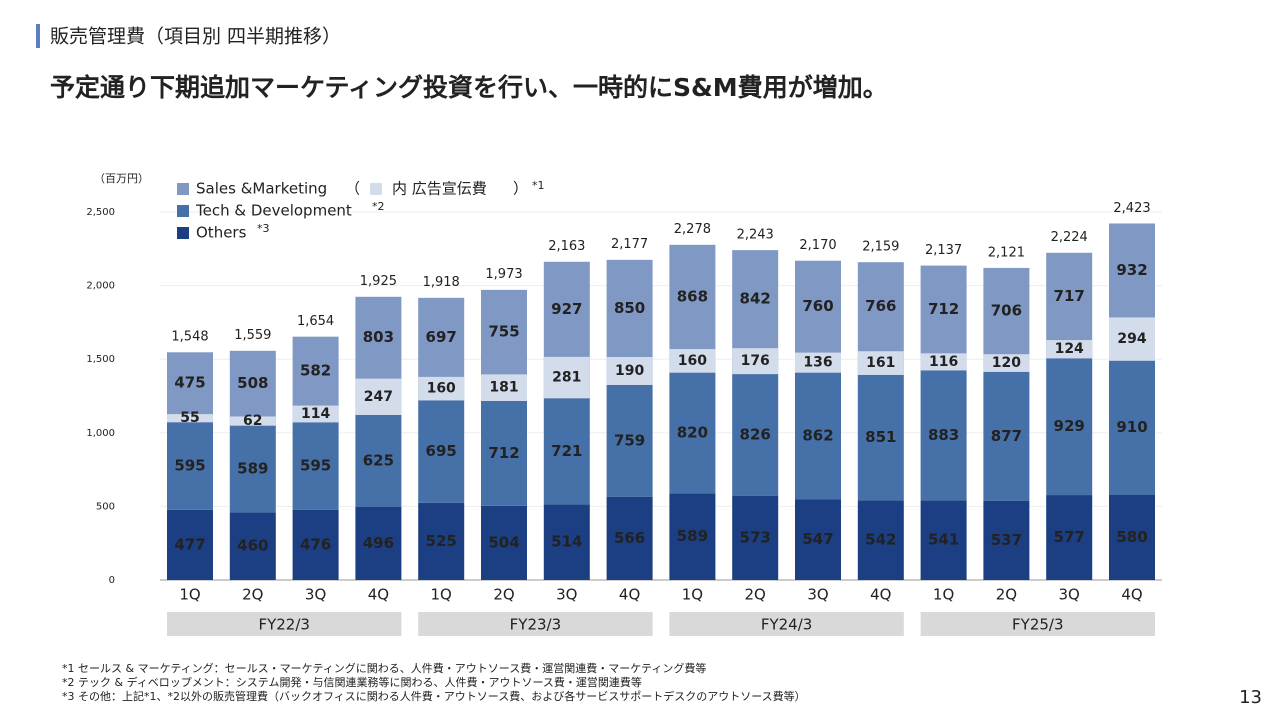  I want to click on data-label: 496, so click(378, 543).